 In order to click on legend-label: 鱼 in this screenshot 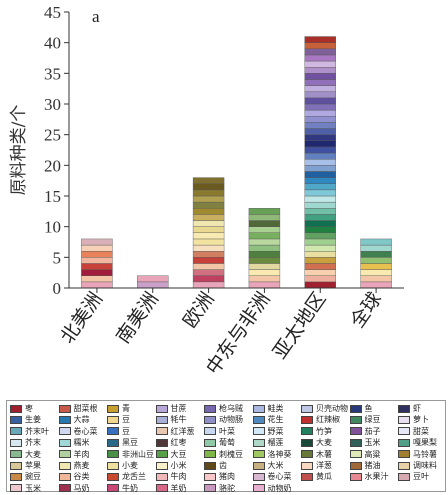, I will do `click(368, 408)`.